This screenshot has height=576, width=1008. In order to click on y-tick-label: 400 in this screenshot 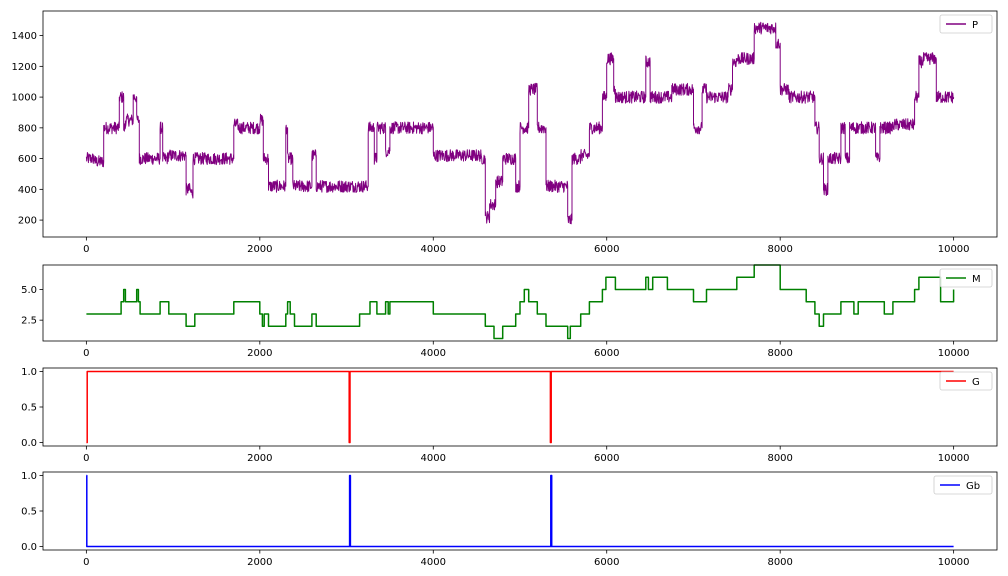, I will do `click(27, 190)`.